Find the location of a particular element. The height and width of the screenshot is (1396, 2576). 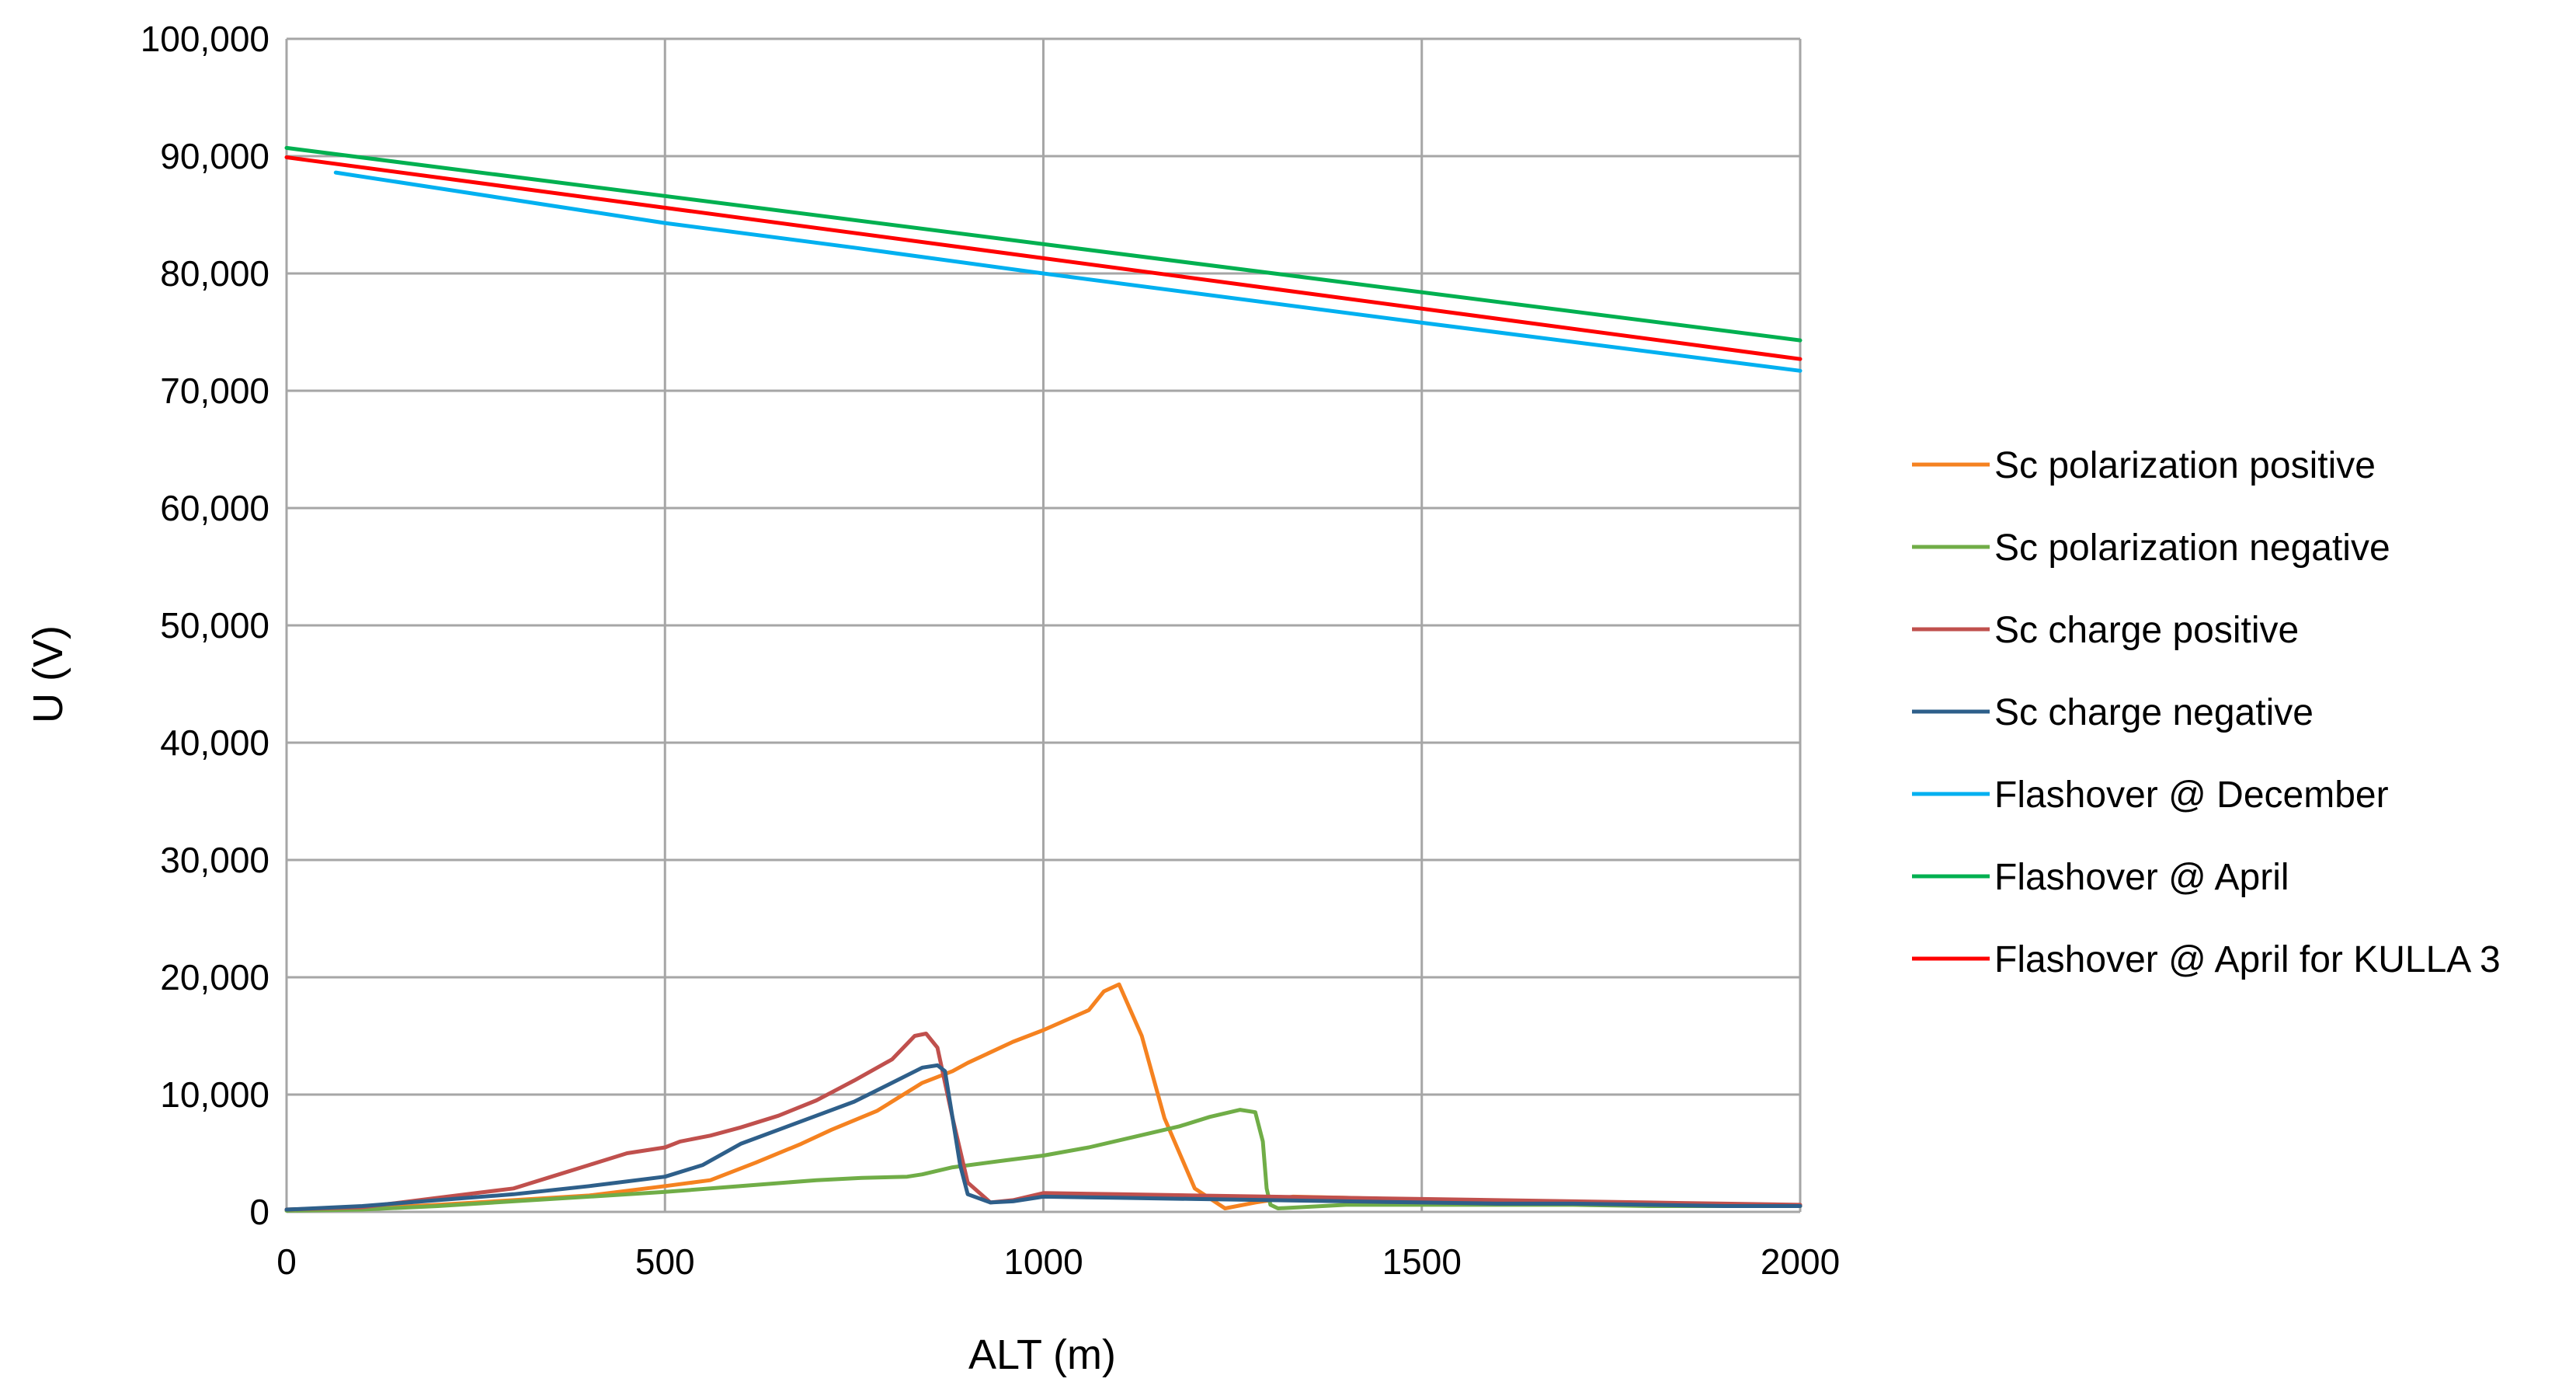

legend-label: Flashover @ December is located at coordinates (2191, 795).